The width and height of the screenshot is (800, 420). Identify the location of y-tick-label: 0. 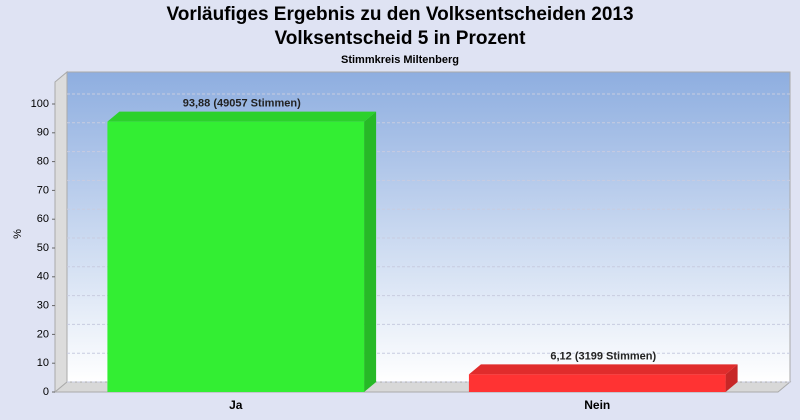
(46, 392).